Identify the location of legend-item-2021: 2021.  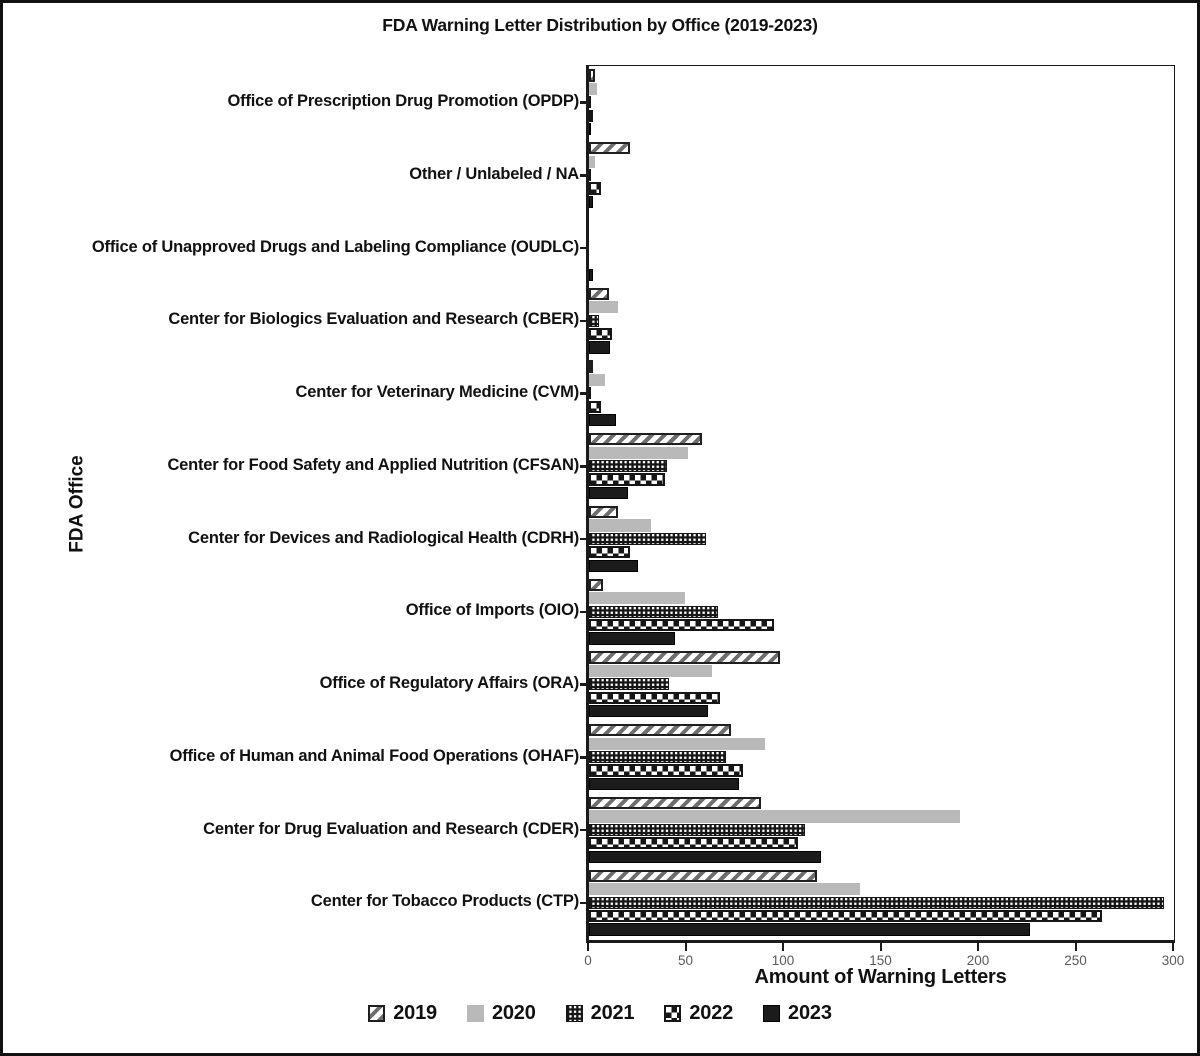
(600, 1013).